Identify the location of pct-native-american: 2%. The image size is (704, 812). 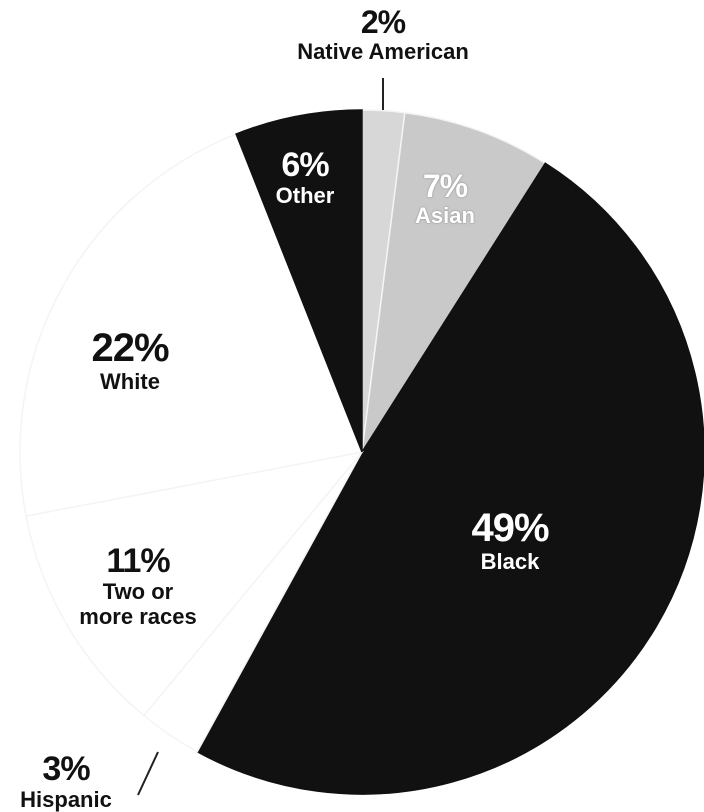
(383, 22).